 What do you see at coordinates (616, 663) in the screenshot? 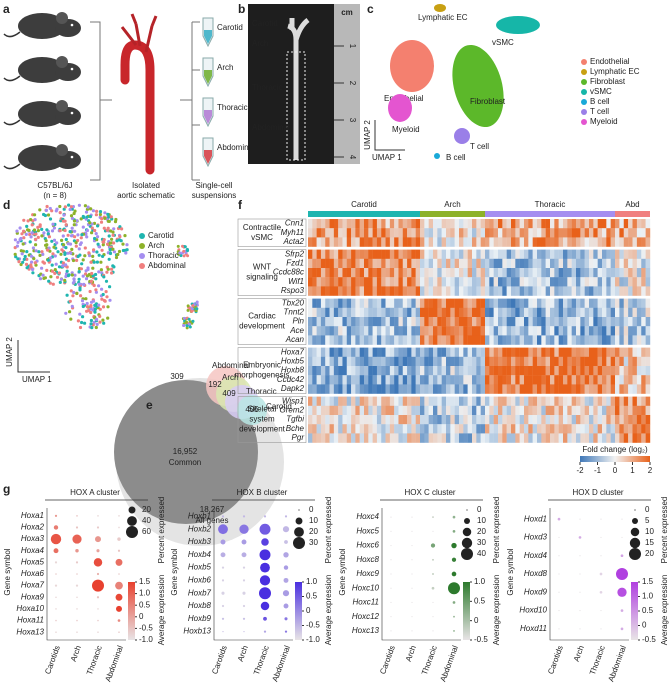
I see `x-tick-label: Abdominal` at bounding box center [616, 663].